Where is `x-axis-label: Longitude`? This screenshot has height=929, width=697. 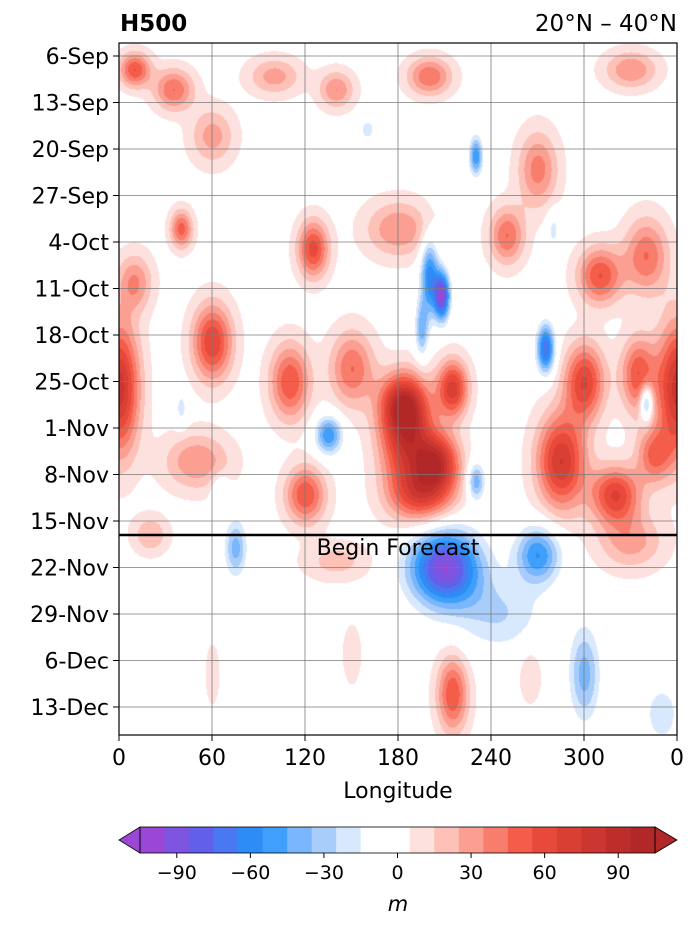
x-axis-label: Longitude is located at coordinates (397, 791).